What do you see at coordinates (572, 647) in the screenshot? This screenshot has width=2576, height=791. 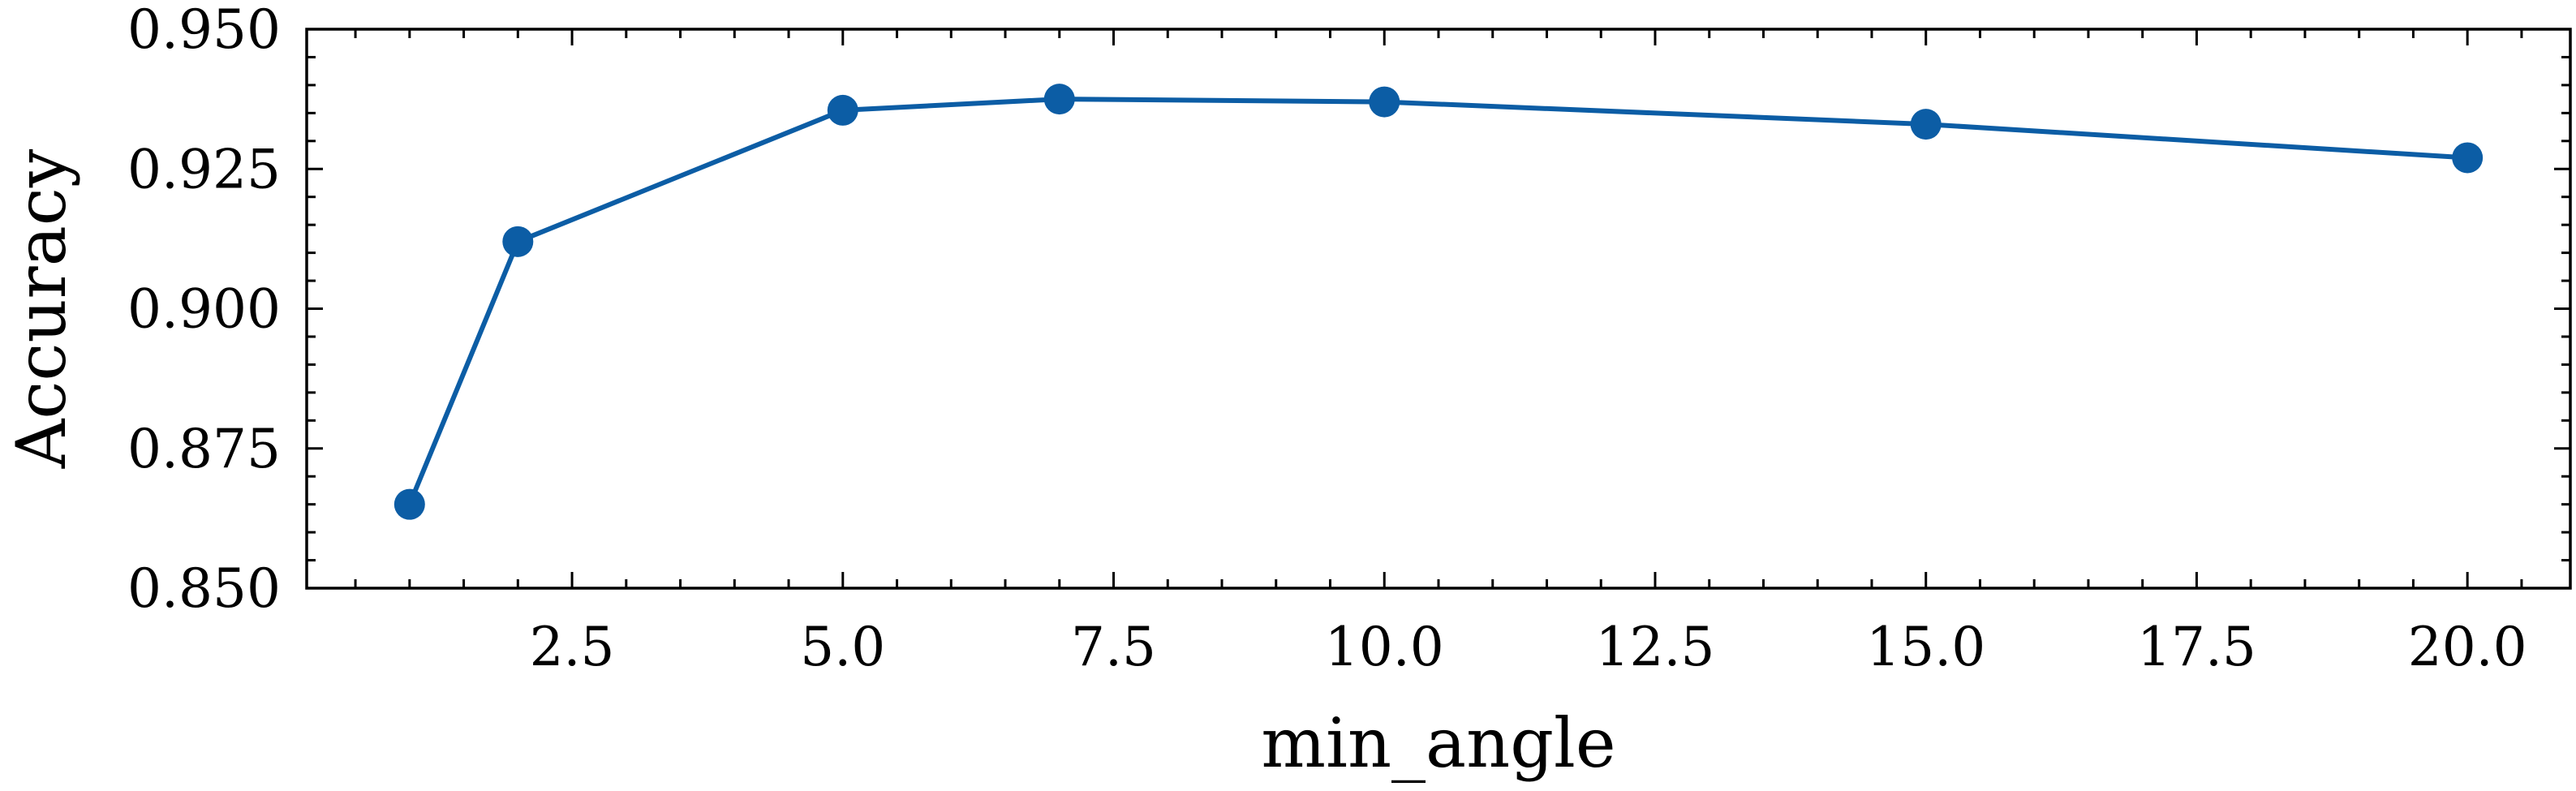 I see `x-tick-label: 2.5` at bounding box center [572, 647].